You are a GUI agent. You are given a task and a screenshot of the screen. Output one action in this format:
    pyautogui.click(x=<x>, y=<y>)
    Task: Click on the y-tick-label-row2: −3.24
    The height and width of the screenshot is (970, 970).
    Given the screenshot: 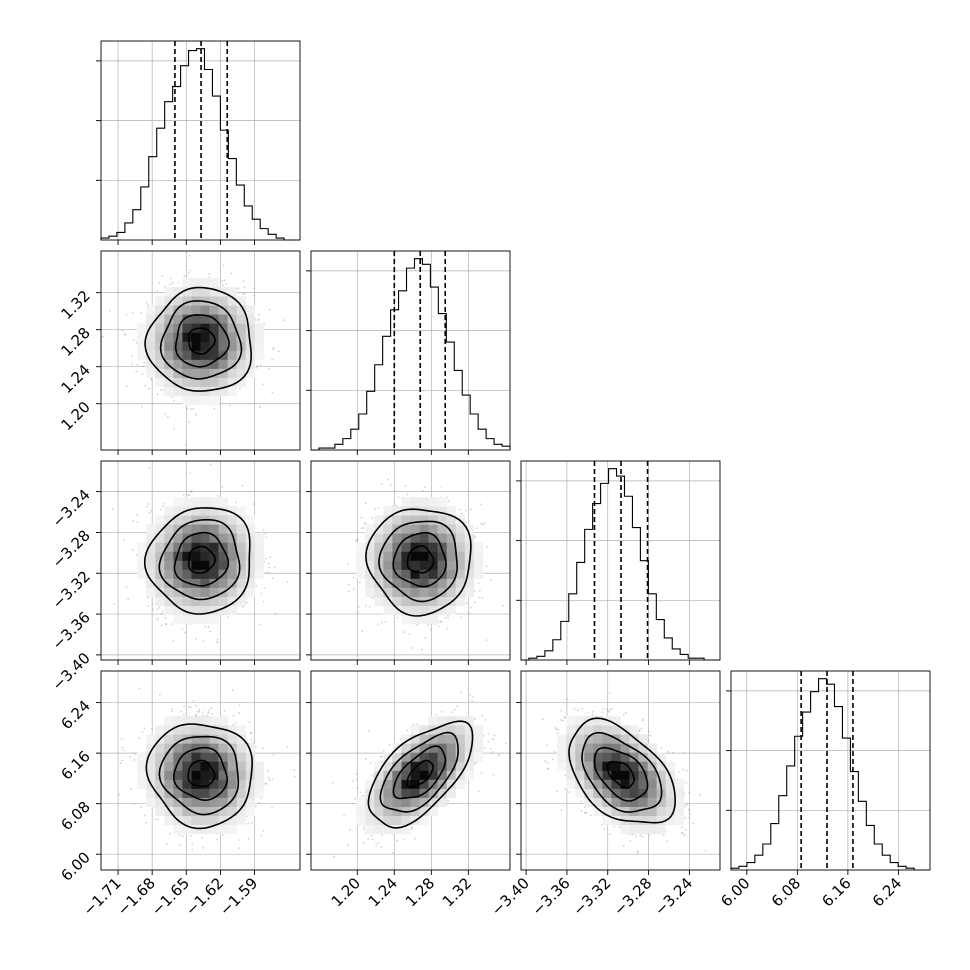 What is the action you would take?
    pyautogui.click(x=71, y=508)
    